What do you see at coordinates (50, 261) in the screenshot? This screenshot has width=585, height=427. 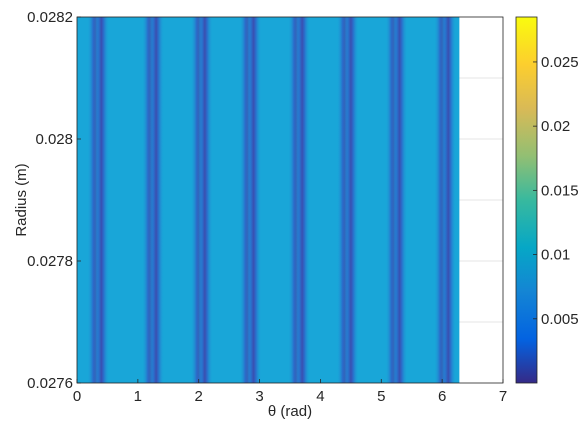 I see `y-tick-label: 0.0278` at bounding box center [50, 261].